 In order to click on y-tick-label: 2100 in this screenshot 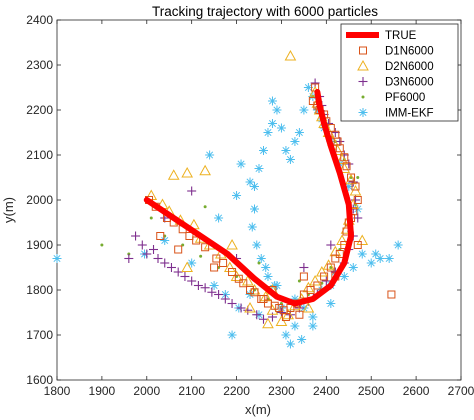, I will do `click(39, 155)`.